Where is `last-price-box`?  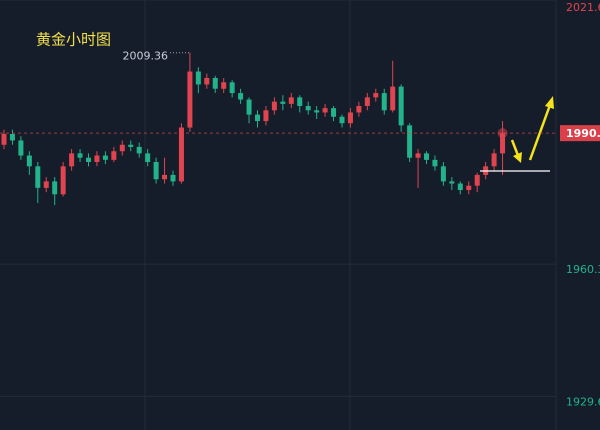 last-price-box is located at coordinates (580, 133).